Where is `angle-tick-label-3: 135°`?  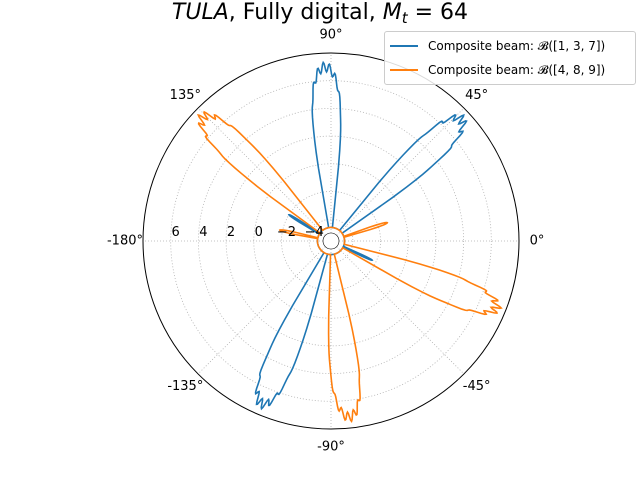
angle-tick-label-3: 135° is located at coordinates (185, 95).